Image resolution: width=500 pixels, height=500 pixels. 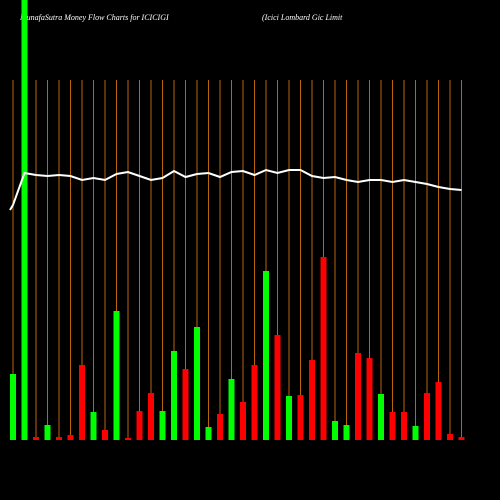 What do you see at coordinates (235, 189) in the screenshot?
I see `flow-line` at bounding box center [235, 189].